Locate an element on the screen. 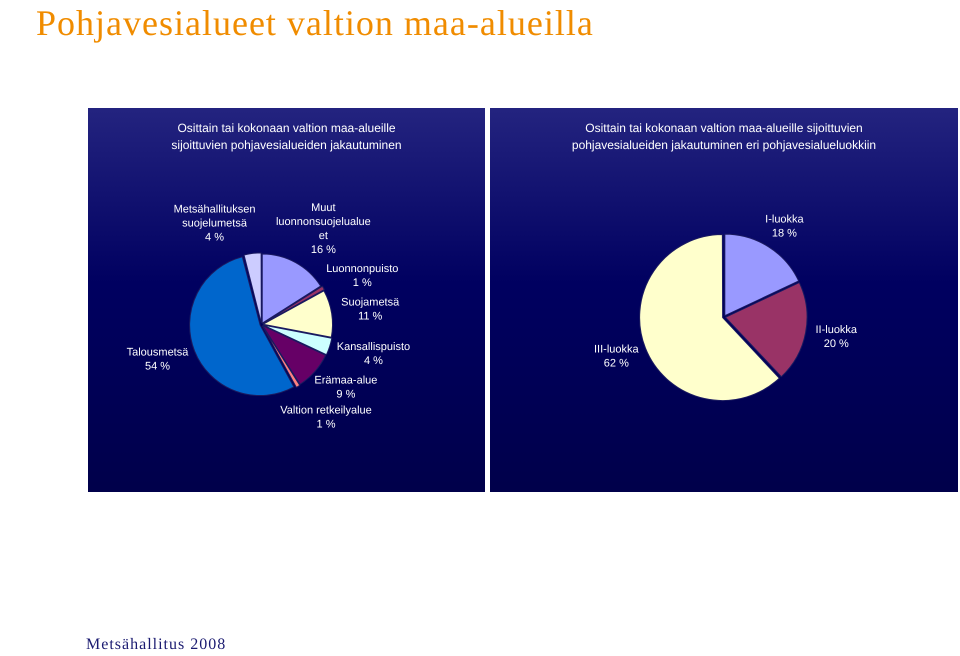 The height and width of the screenshot is (656, 960). data-label: 16 % is located at coordinates (323, 250).